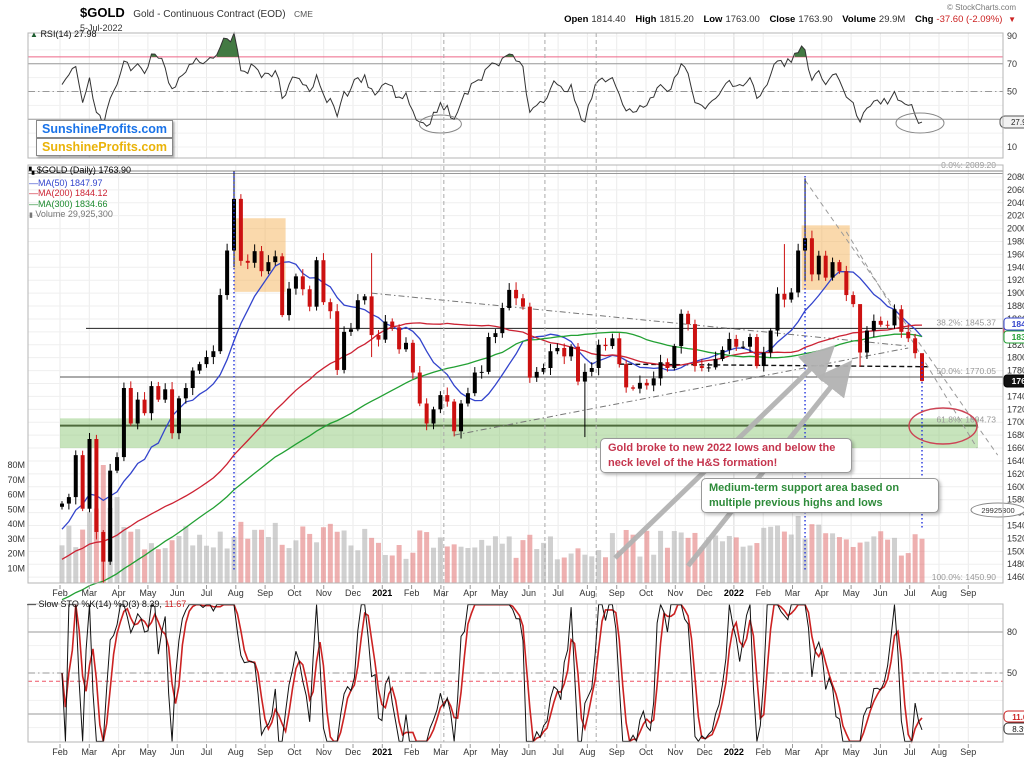  I want to click on close-value: 1763.90, so click(815, 19).